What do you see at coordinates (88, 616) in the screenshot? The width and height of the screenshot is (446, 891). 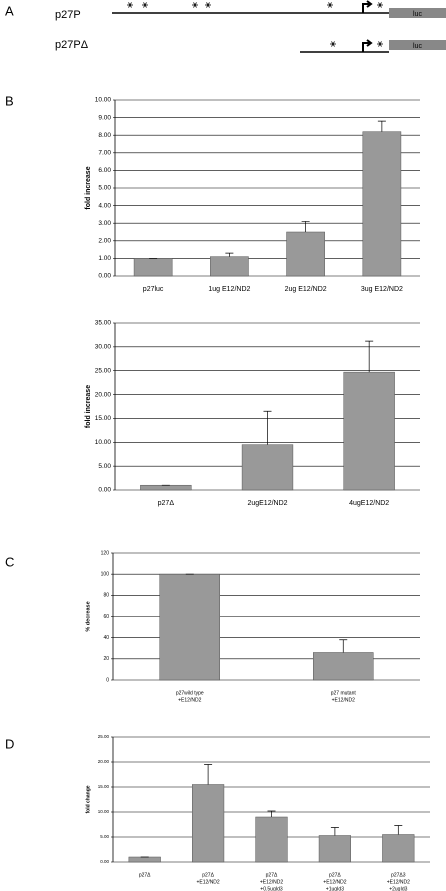 I see `y-axis-label: % decrease` at bounding box center [88, 616].